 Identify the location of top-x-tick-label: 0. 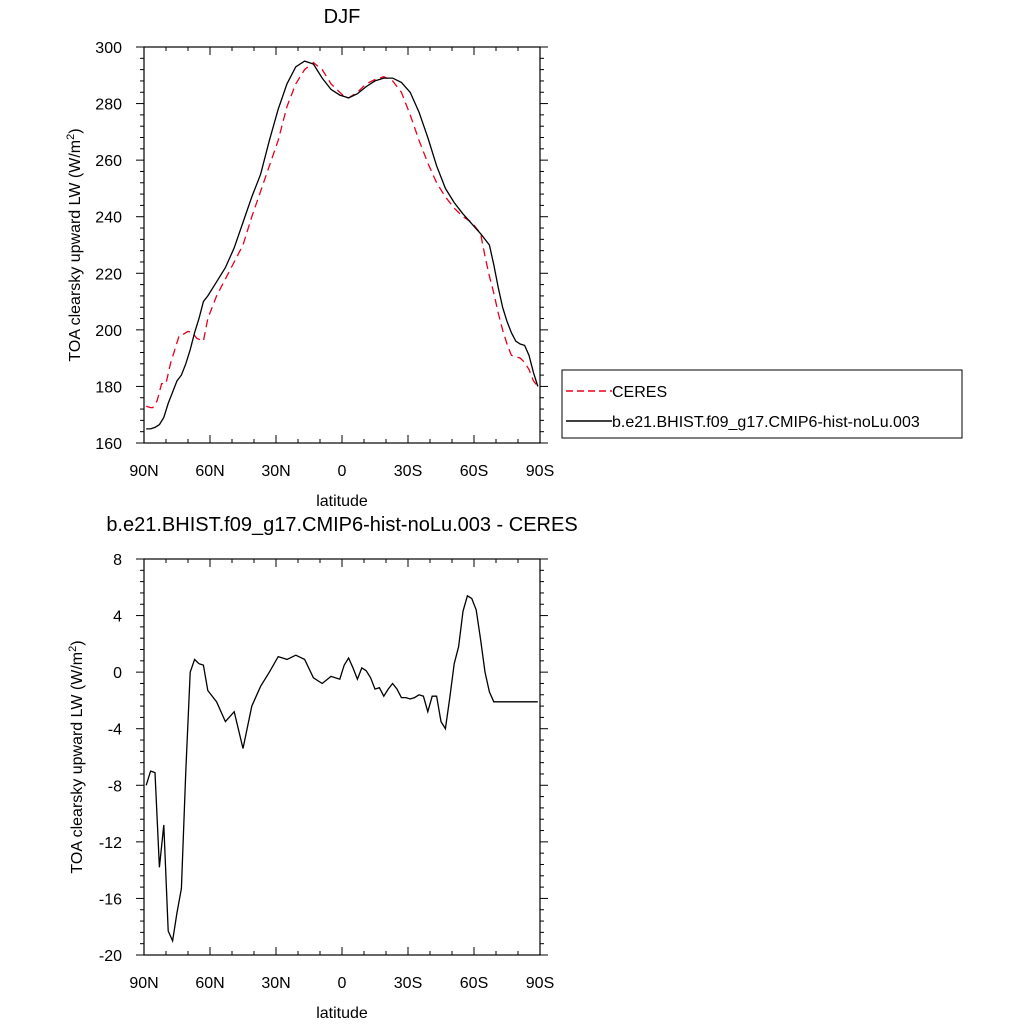
(342, 471).